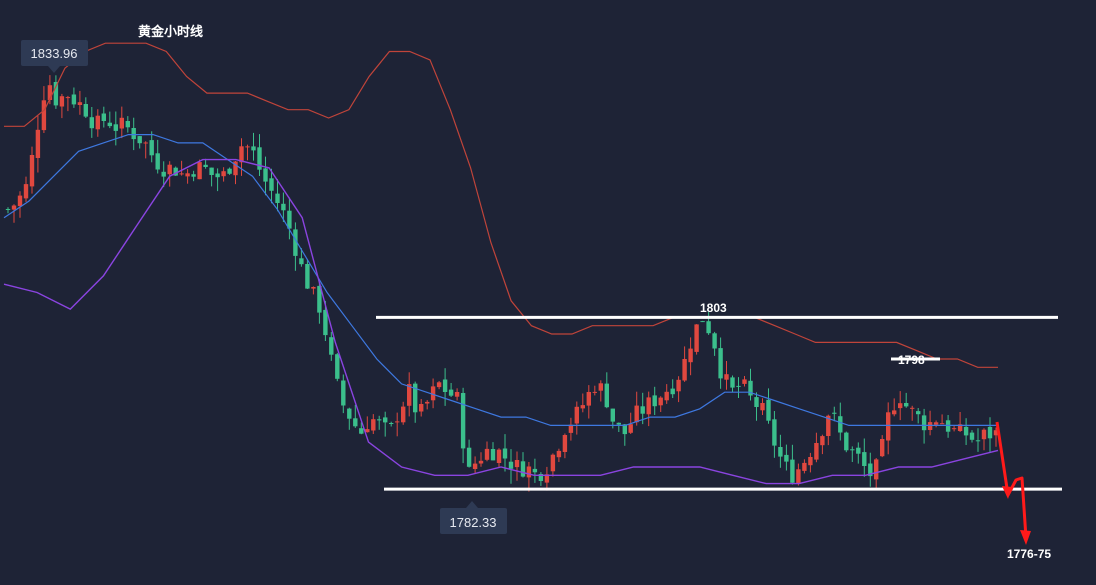 This screenshot has height=585, width=1096. Describe the element at coordinates (473, 522) in the screenshot. I see `svg-text: 1782.33` at that location.